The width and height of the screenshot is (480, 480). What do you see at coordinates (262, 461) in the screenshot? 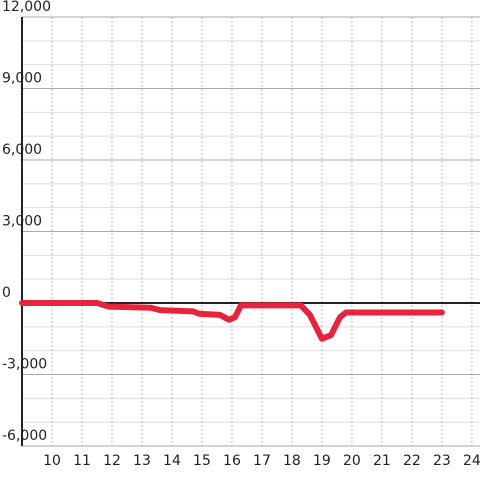
I see `x-tick-label: 17` at bounding box center [262, 461].